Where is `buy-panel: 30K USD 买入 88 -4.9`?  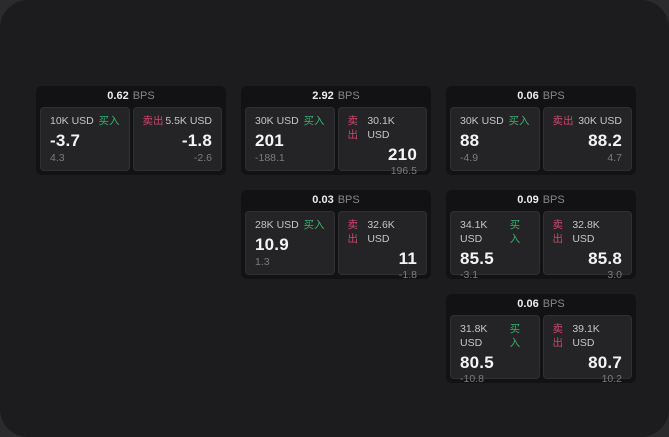 buy-panel: 30K USD 买入 88 -4.9 is located at coordinates (495, 139).